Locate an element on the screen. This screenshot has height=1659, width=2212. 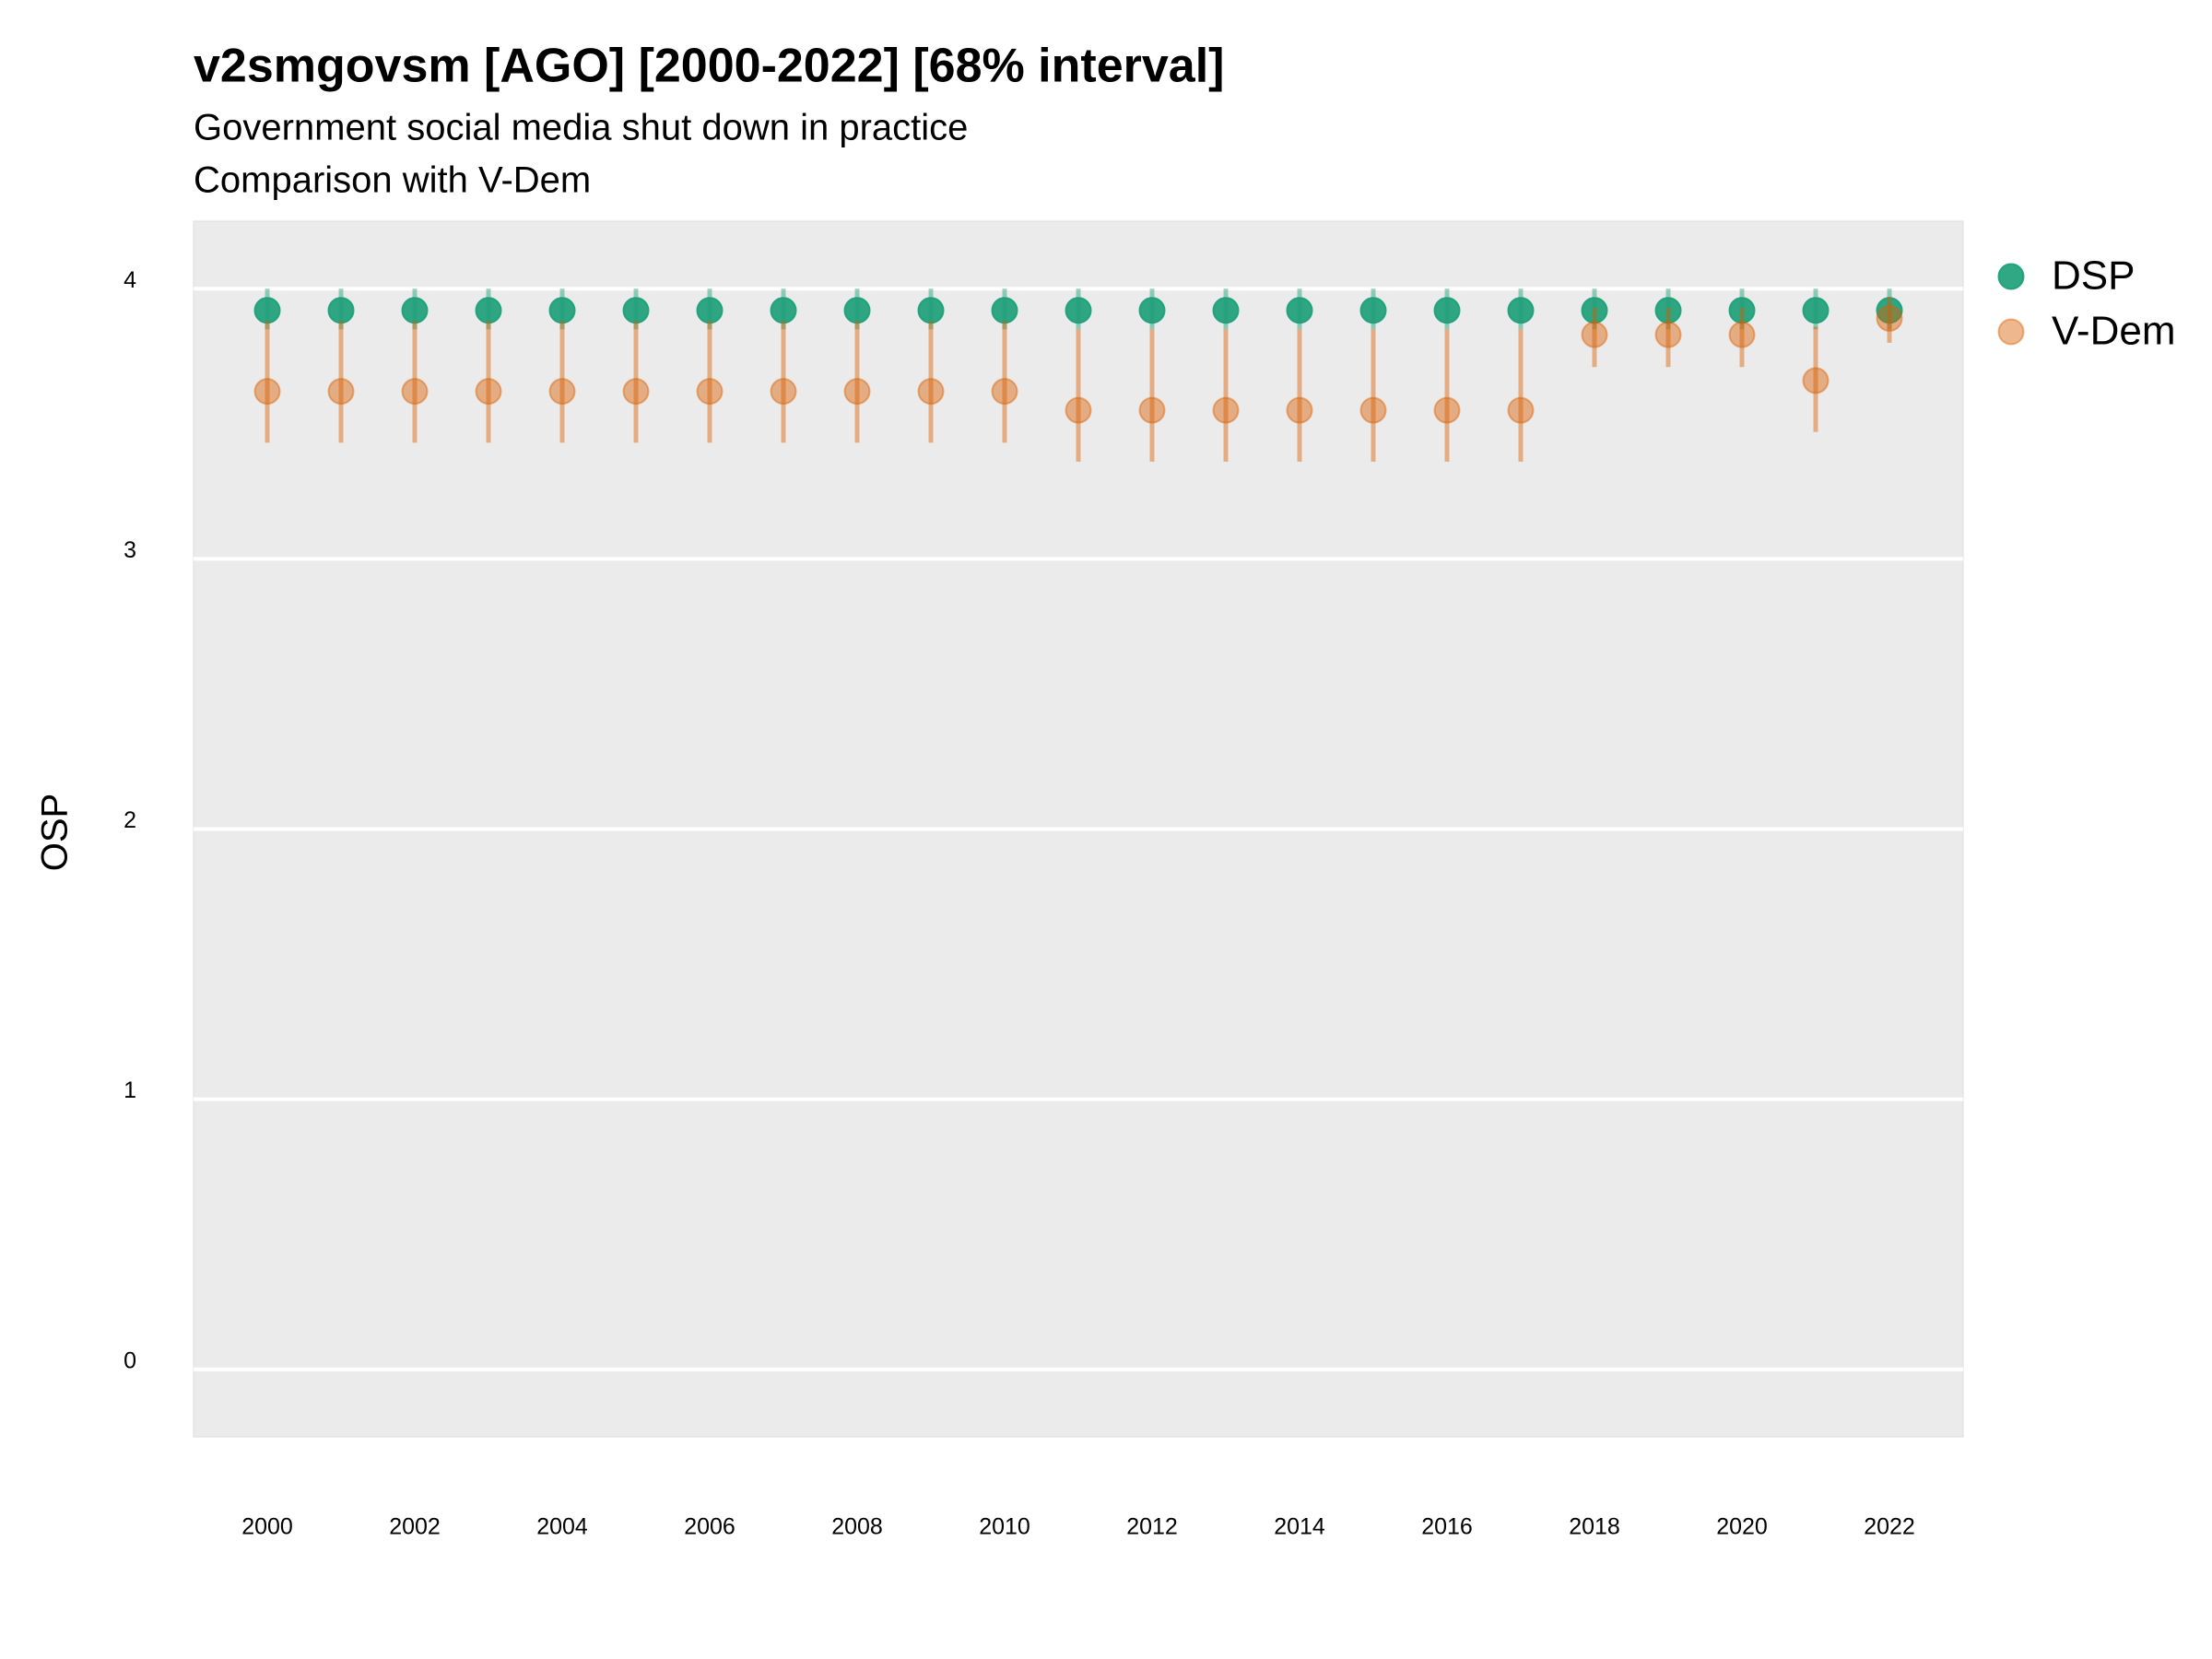
y-tick-label: 4 is located at coordinates (130, 280).